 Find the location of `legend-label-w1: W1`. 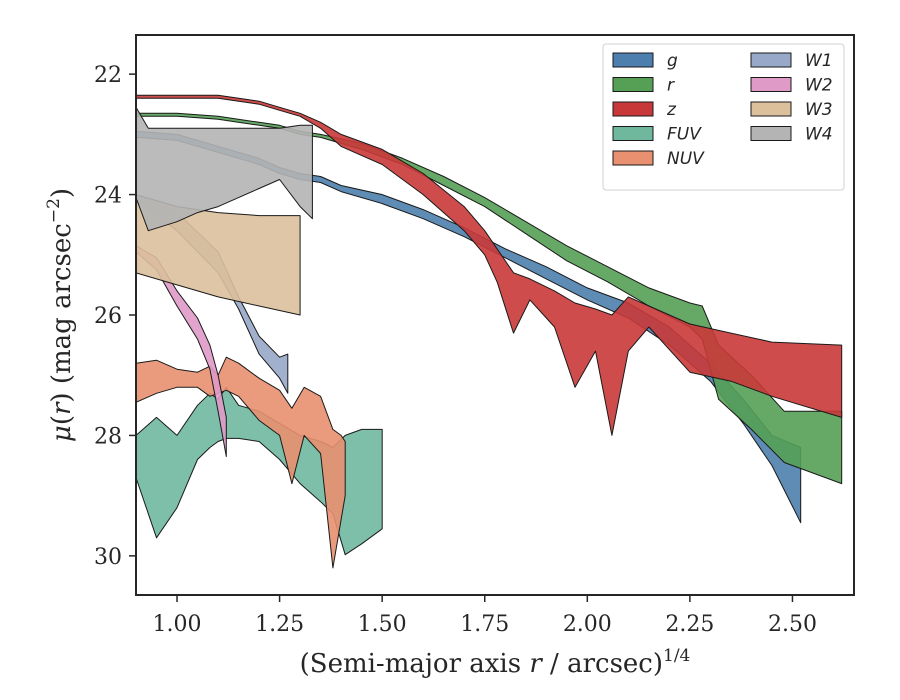

legend-label-w1: W1 is located at coordinates (819, 61).